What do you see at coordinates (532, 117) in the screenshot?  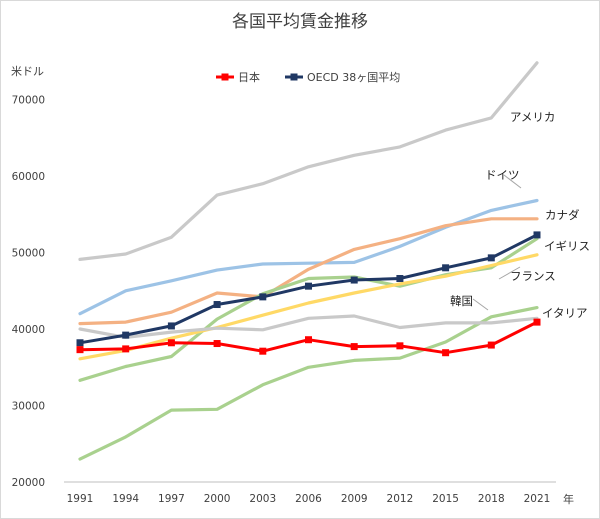 I see `series-label-0: アメリカ` at bounding box center [532, 117].